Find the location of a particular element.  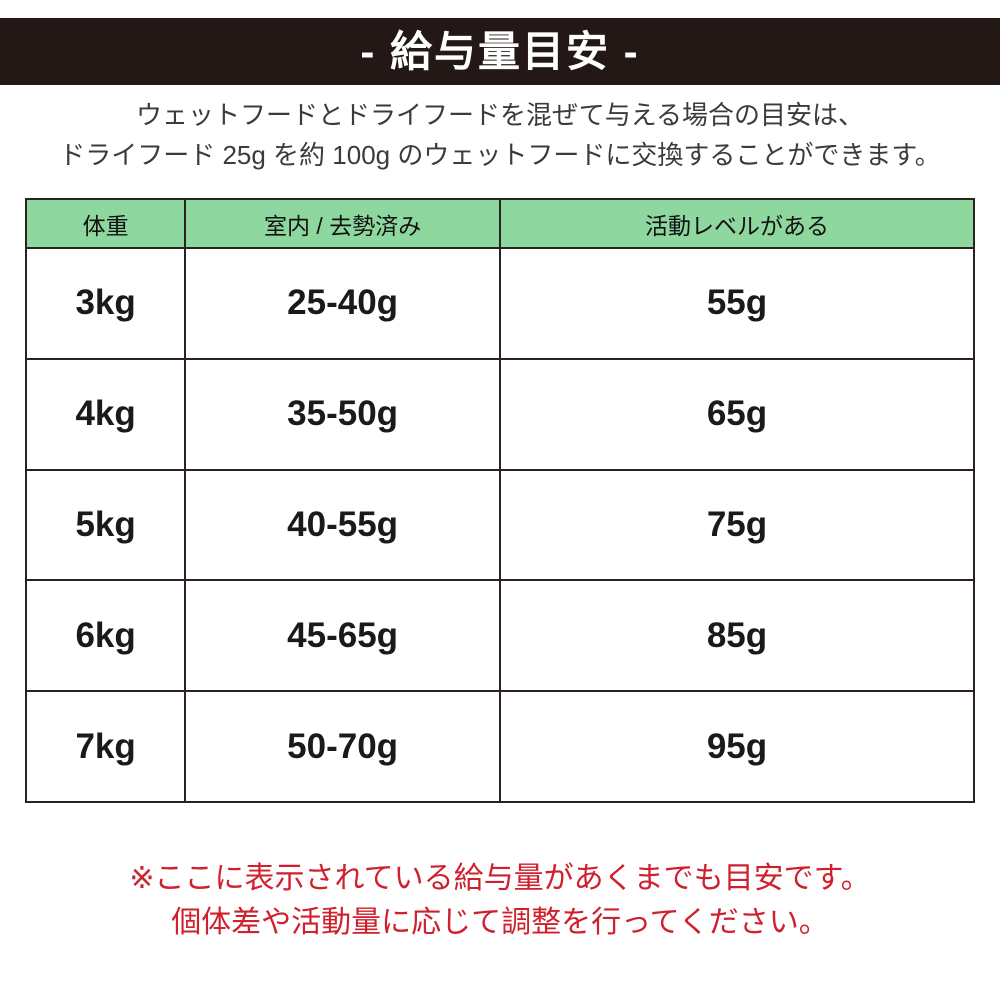

table-row: 4kg 35-50g 65g is located at coordinates (500, 414).